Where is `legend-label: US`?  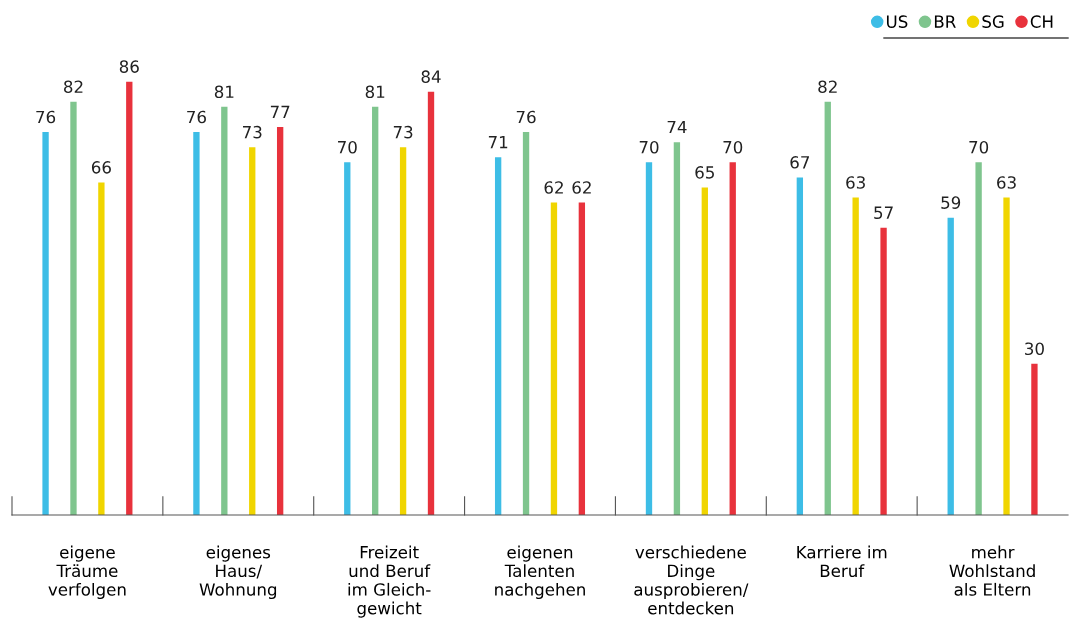
legend-label: US is located at coordinates (897, 21).